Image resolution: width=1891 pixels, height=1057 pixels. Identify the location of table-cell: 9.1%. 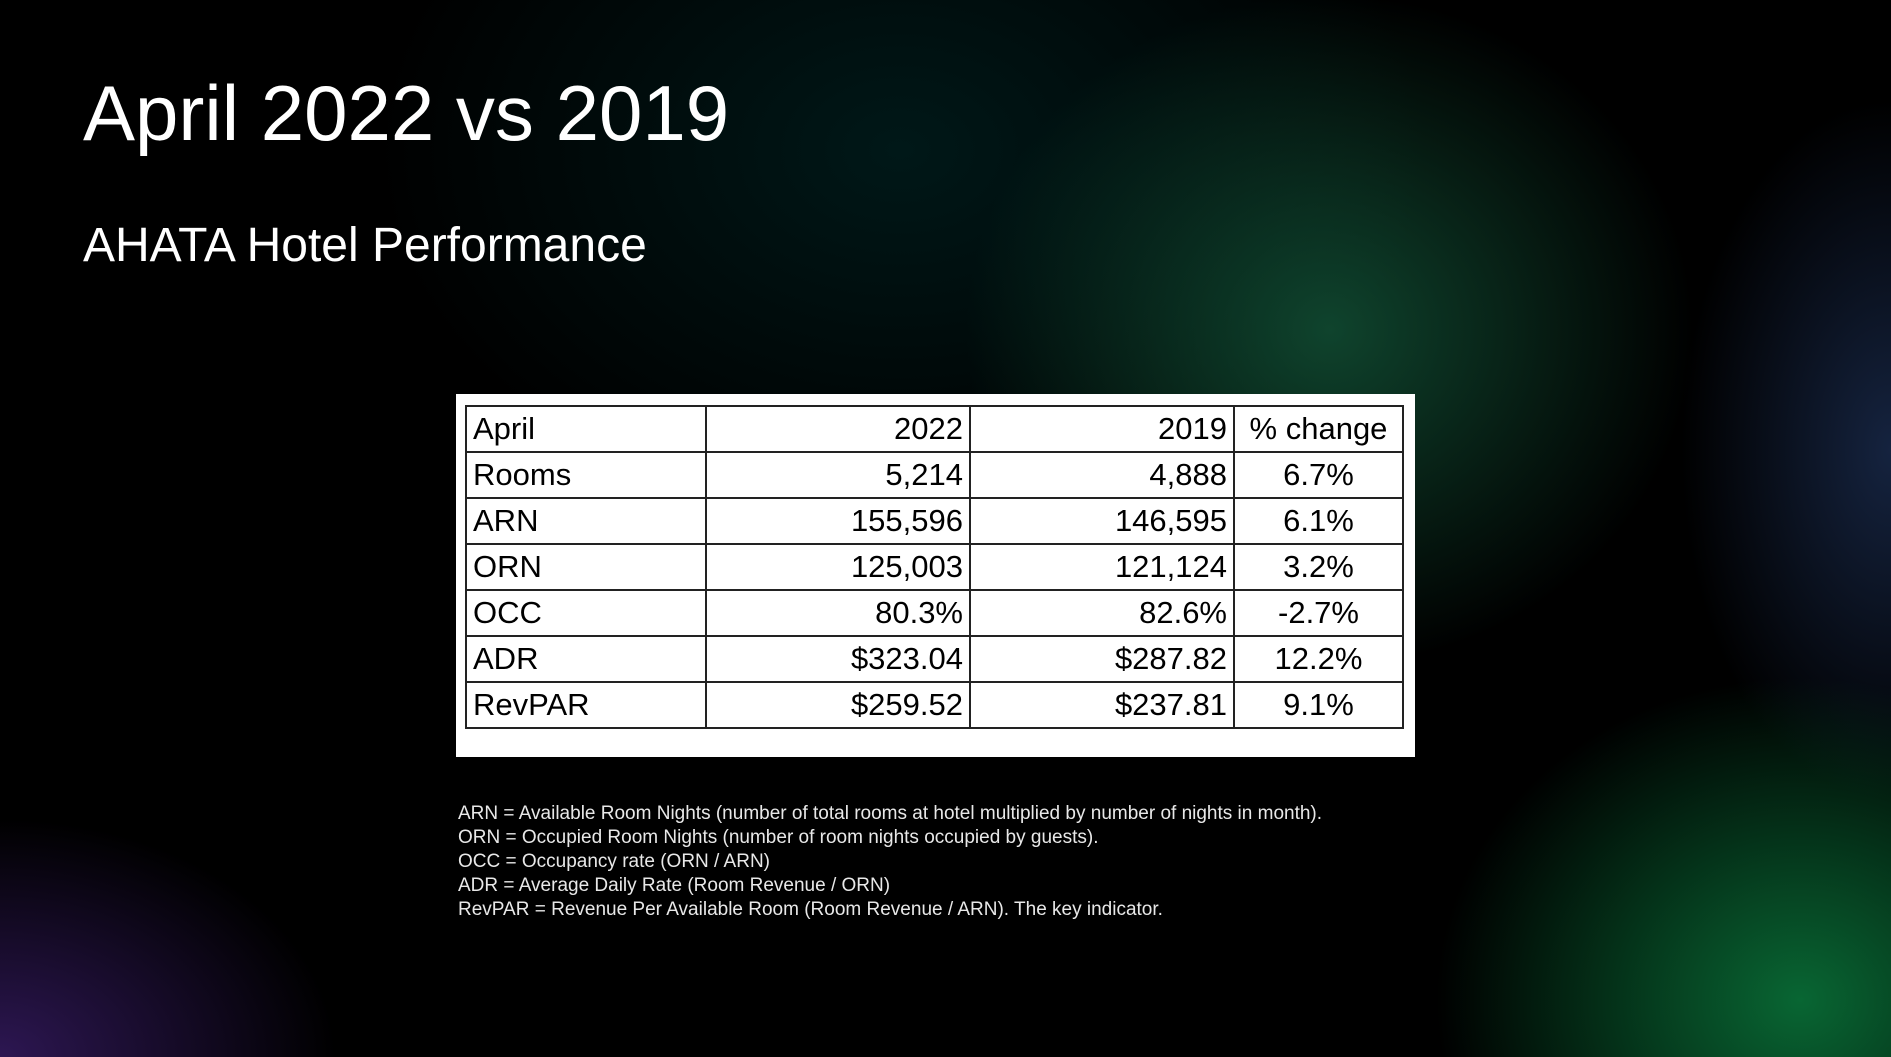
(1318, 705).